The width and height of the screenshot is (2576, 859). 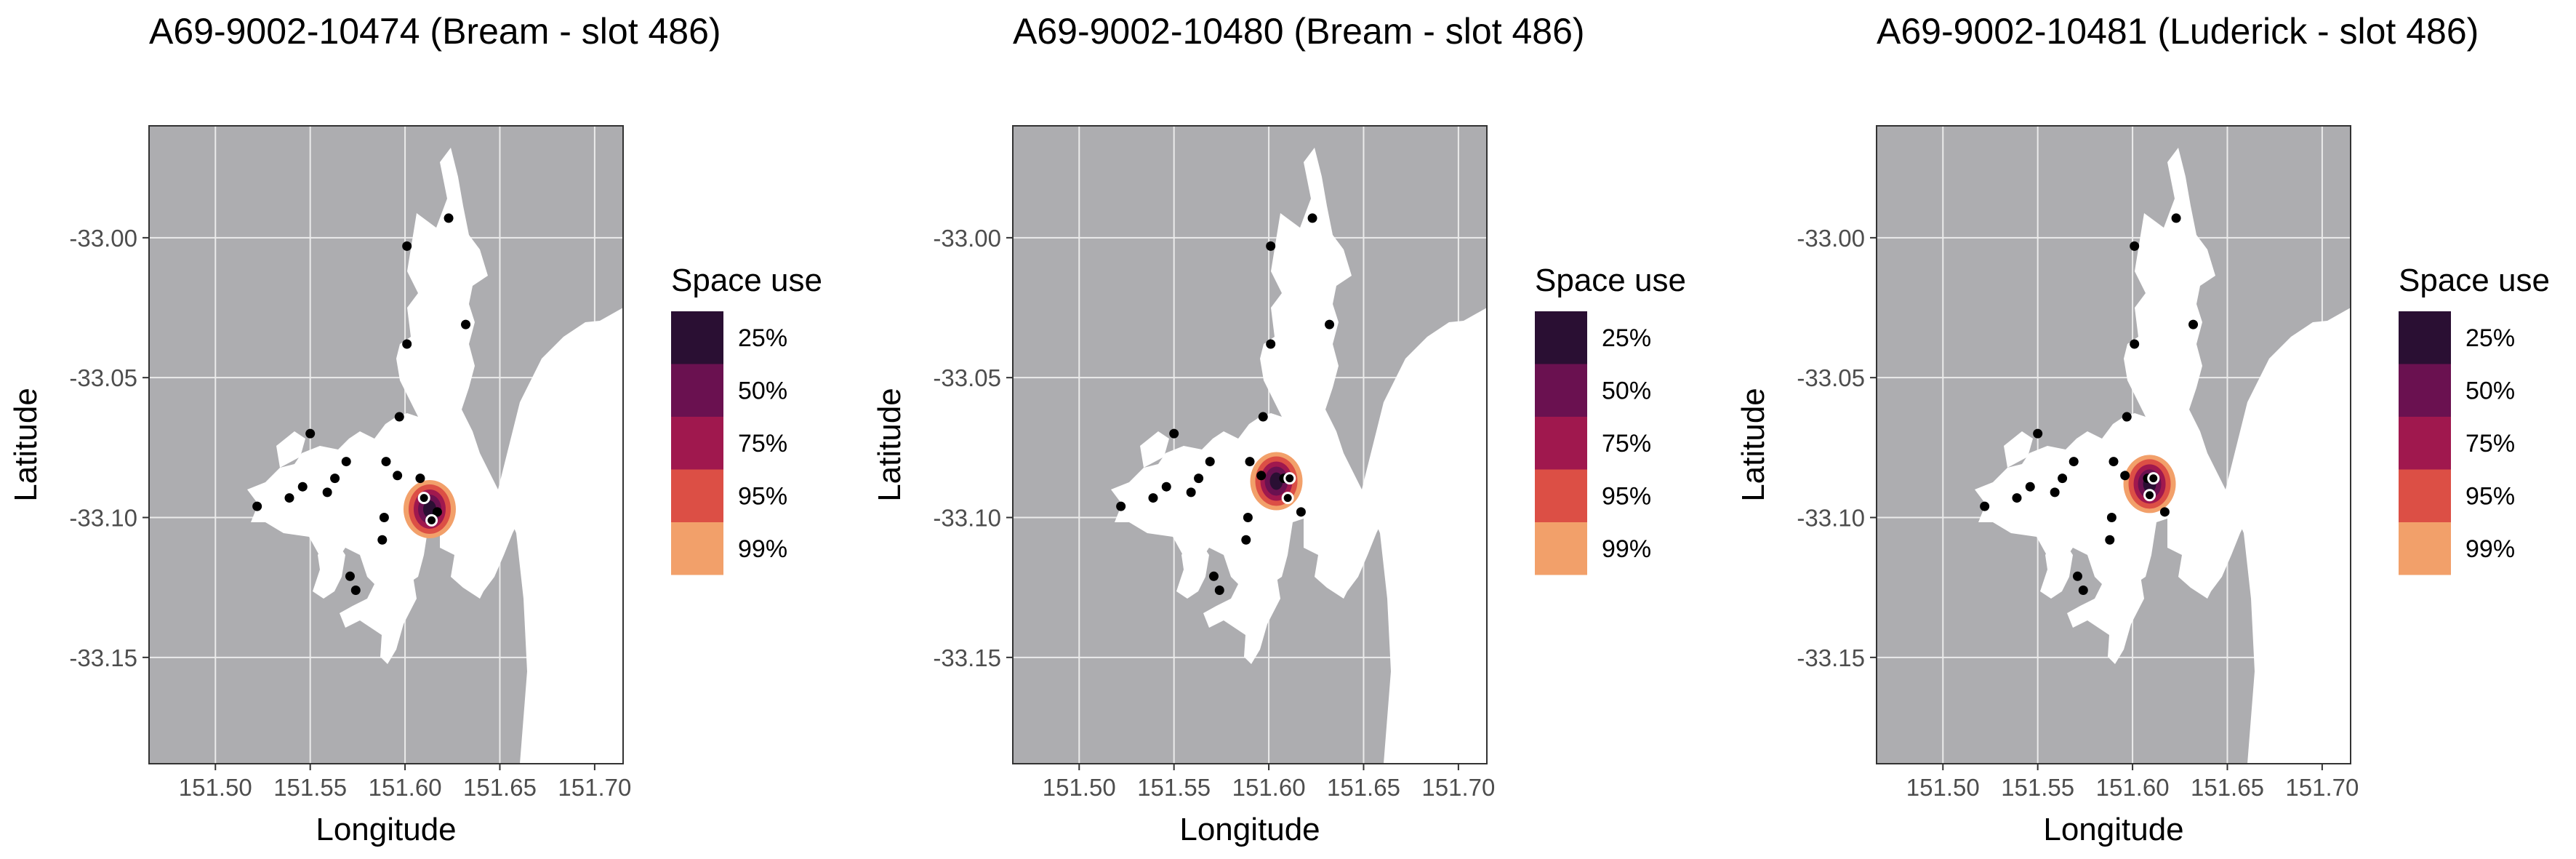 What do you see at coordinates (1626, 549) in the screenshot?
I see `legend-label: 99%` at bounding box center [1626, 549].